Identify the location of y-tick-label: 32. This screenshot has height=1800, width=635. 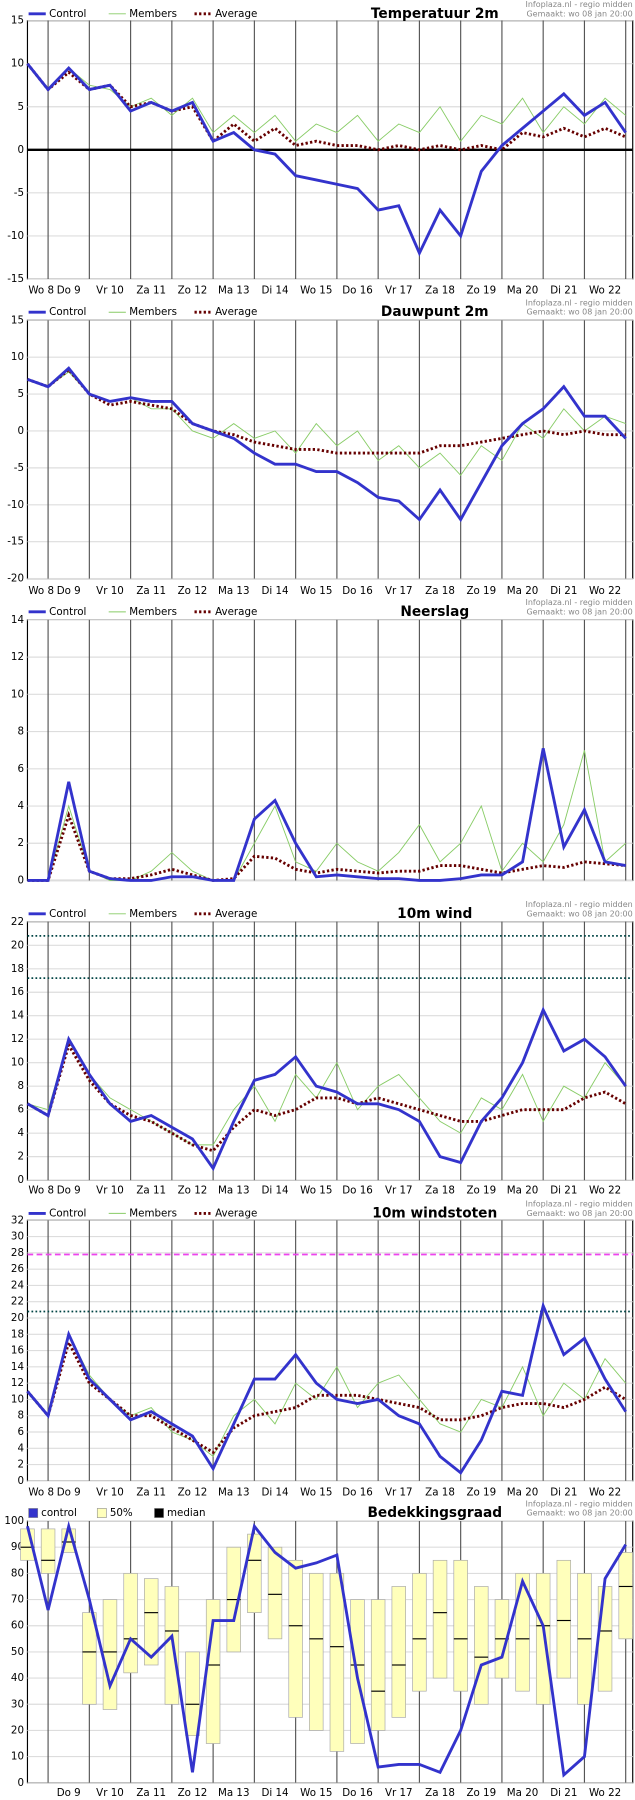
(17, 1220).